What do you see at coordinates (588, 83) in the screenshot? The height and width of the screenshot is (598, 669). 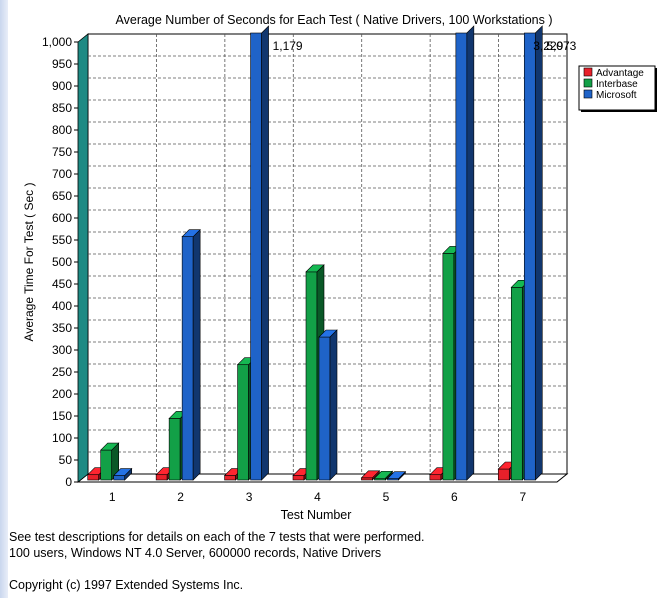 I see `legend-swatch-interbase` at bounding box center [588, 83].